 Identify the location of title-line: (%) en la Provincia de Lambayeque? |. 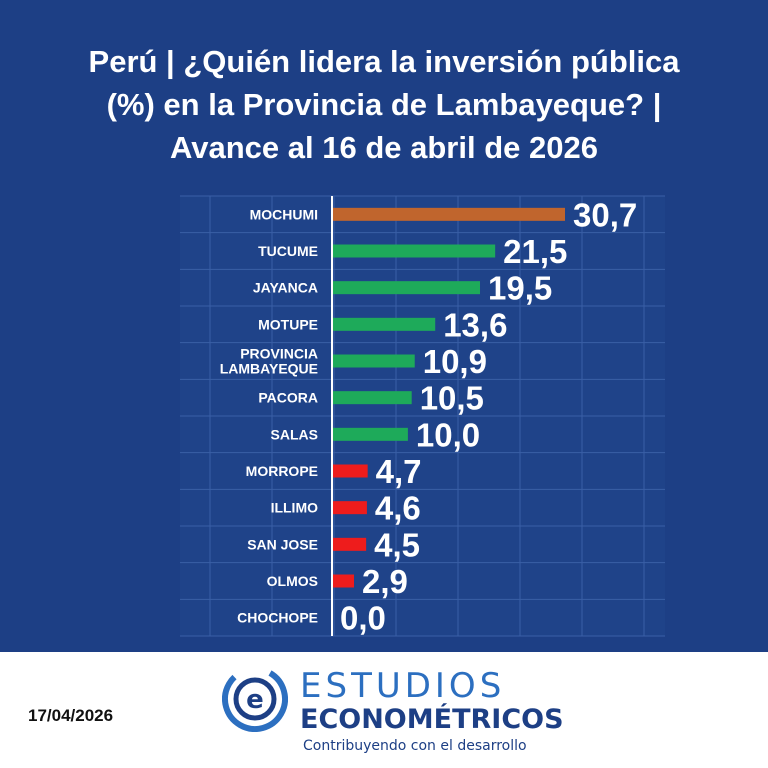
(384, 104).